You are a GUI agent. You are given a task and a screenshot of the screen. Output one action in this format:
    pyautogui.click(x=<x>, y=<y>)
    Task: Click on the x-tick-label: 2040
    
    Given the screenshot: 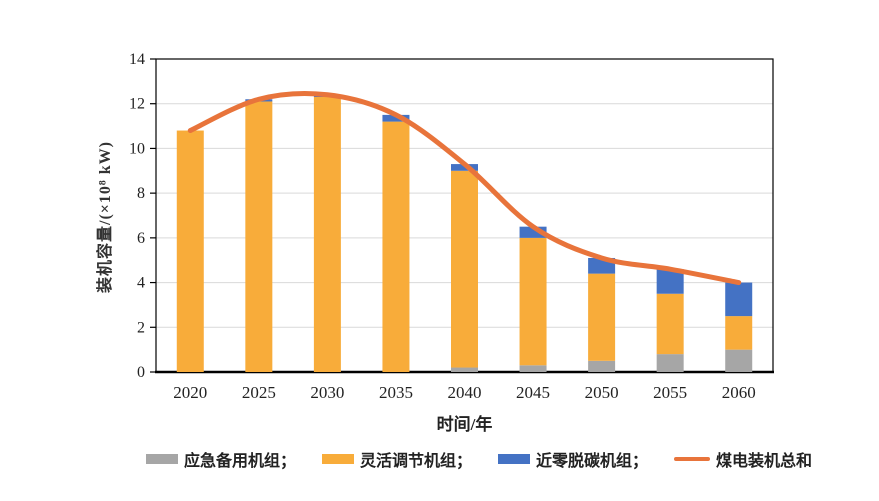 What is the action you would take?
    pyautogui.click(x=465, y=392)
    